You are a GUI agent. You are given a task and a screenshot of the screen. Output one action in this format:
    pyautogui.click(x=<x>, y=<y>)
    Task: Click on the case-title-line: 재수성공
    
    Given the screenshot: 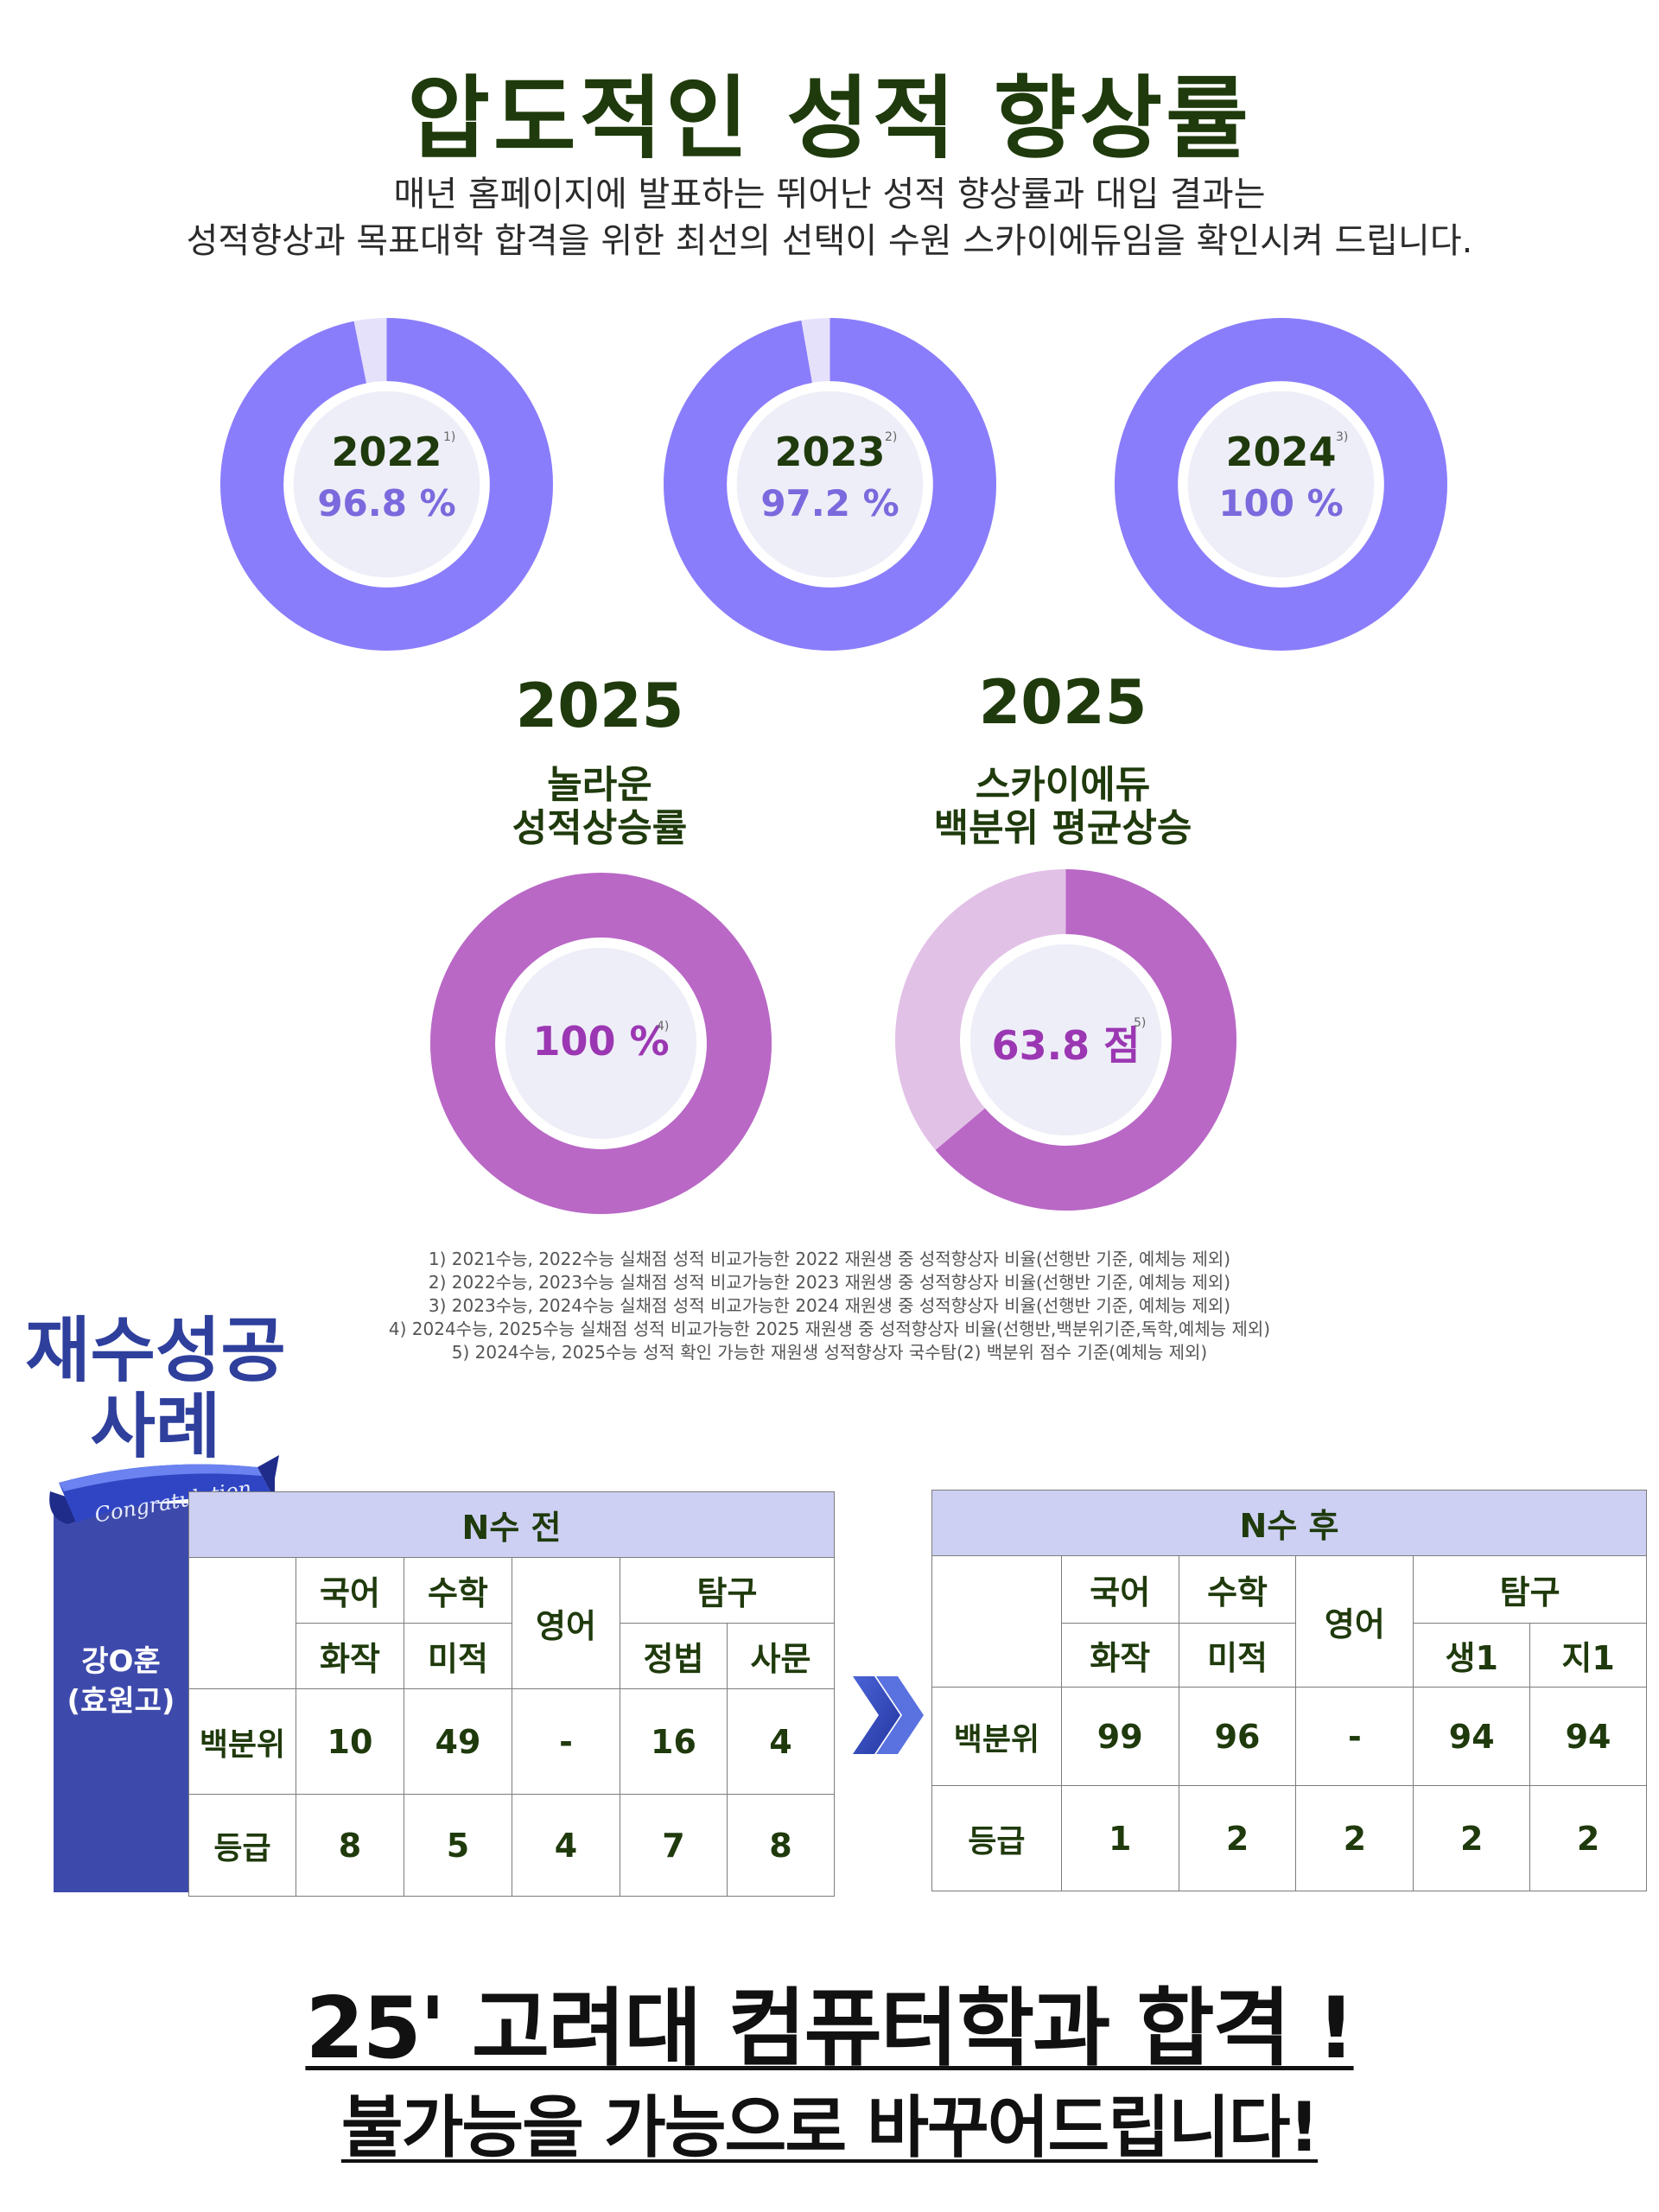 What is the action you would take?
    pyautogui.click(x=155, y=1351)
    